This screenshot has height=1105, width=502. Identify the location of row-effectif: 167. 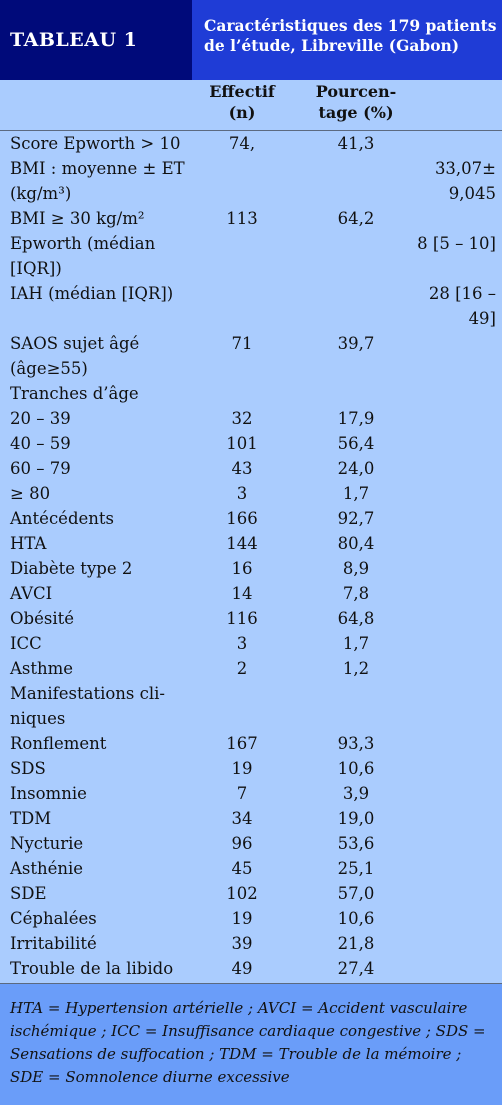
(242, 743).